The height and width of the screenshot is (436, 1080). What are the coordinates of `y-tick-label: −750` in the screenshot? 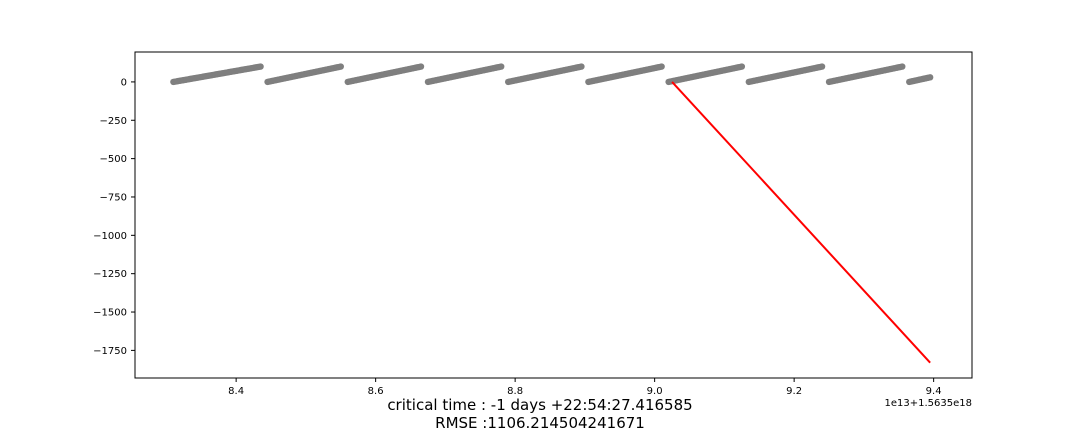 It's located at (113, 197).